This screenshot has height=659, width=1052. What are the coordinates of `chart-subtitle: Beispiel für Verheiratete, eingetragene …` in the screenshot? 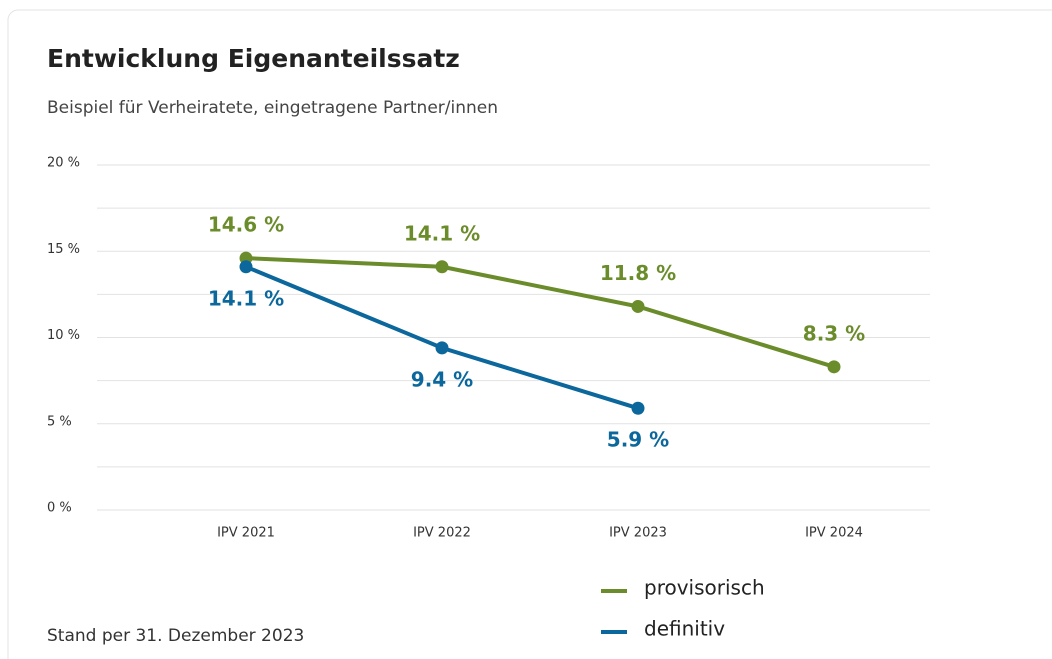 It's located at (272, 108).